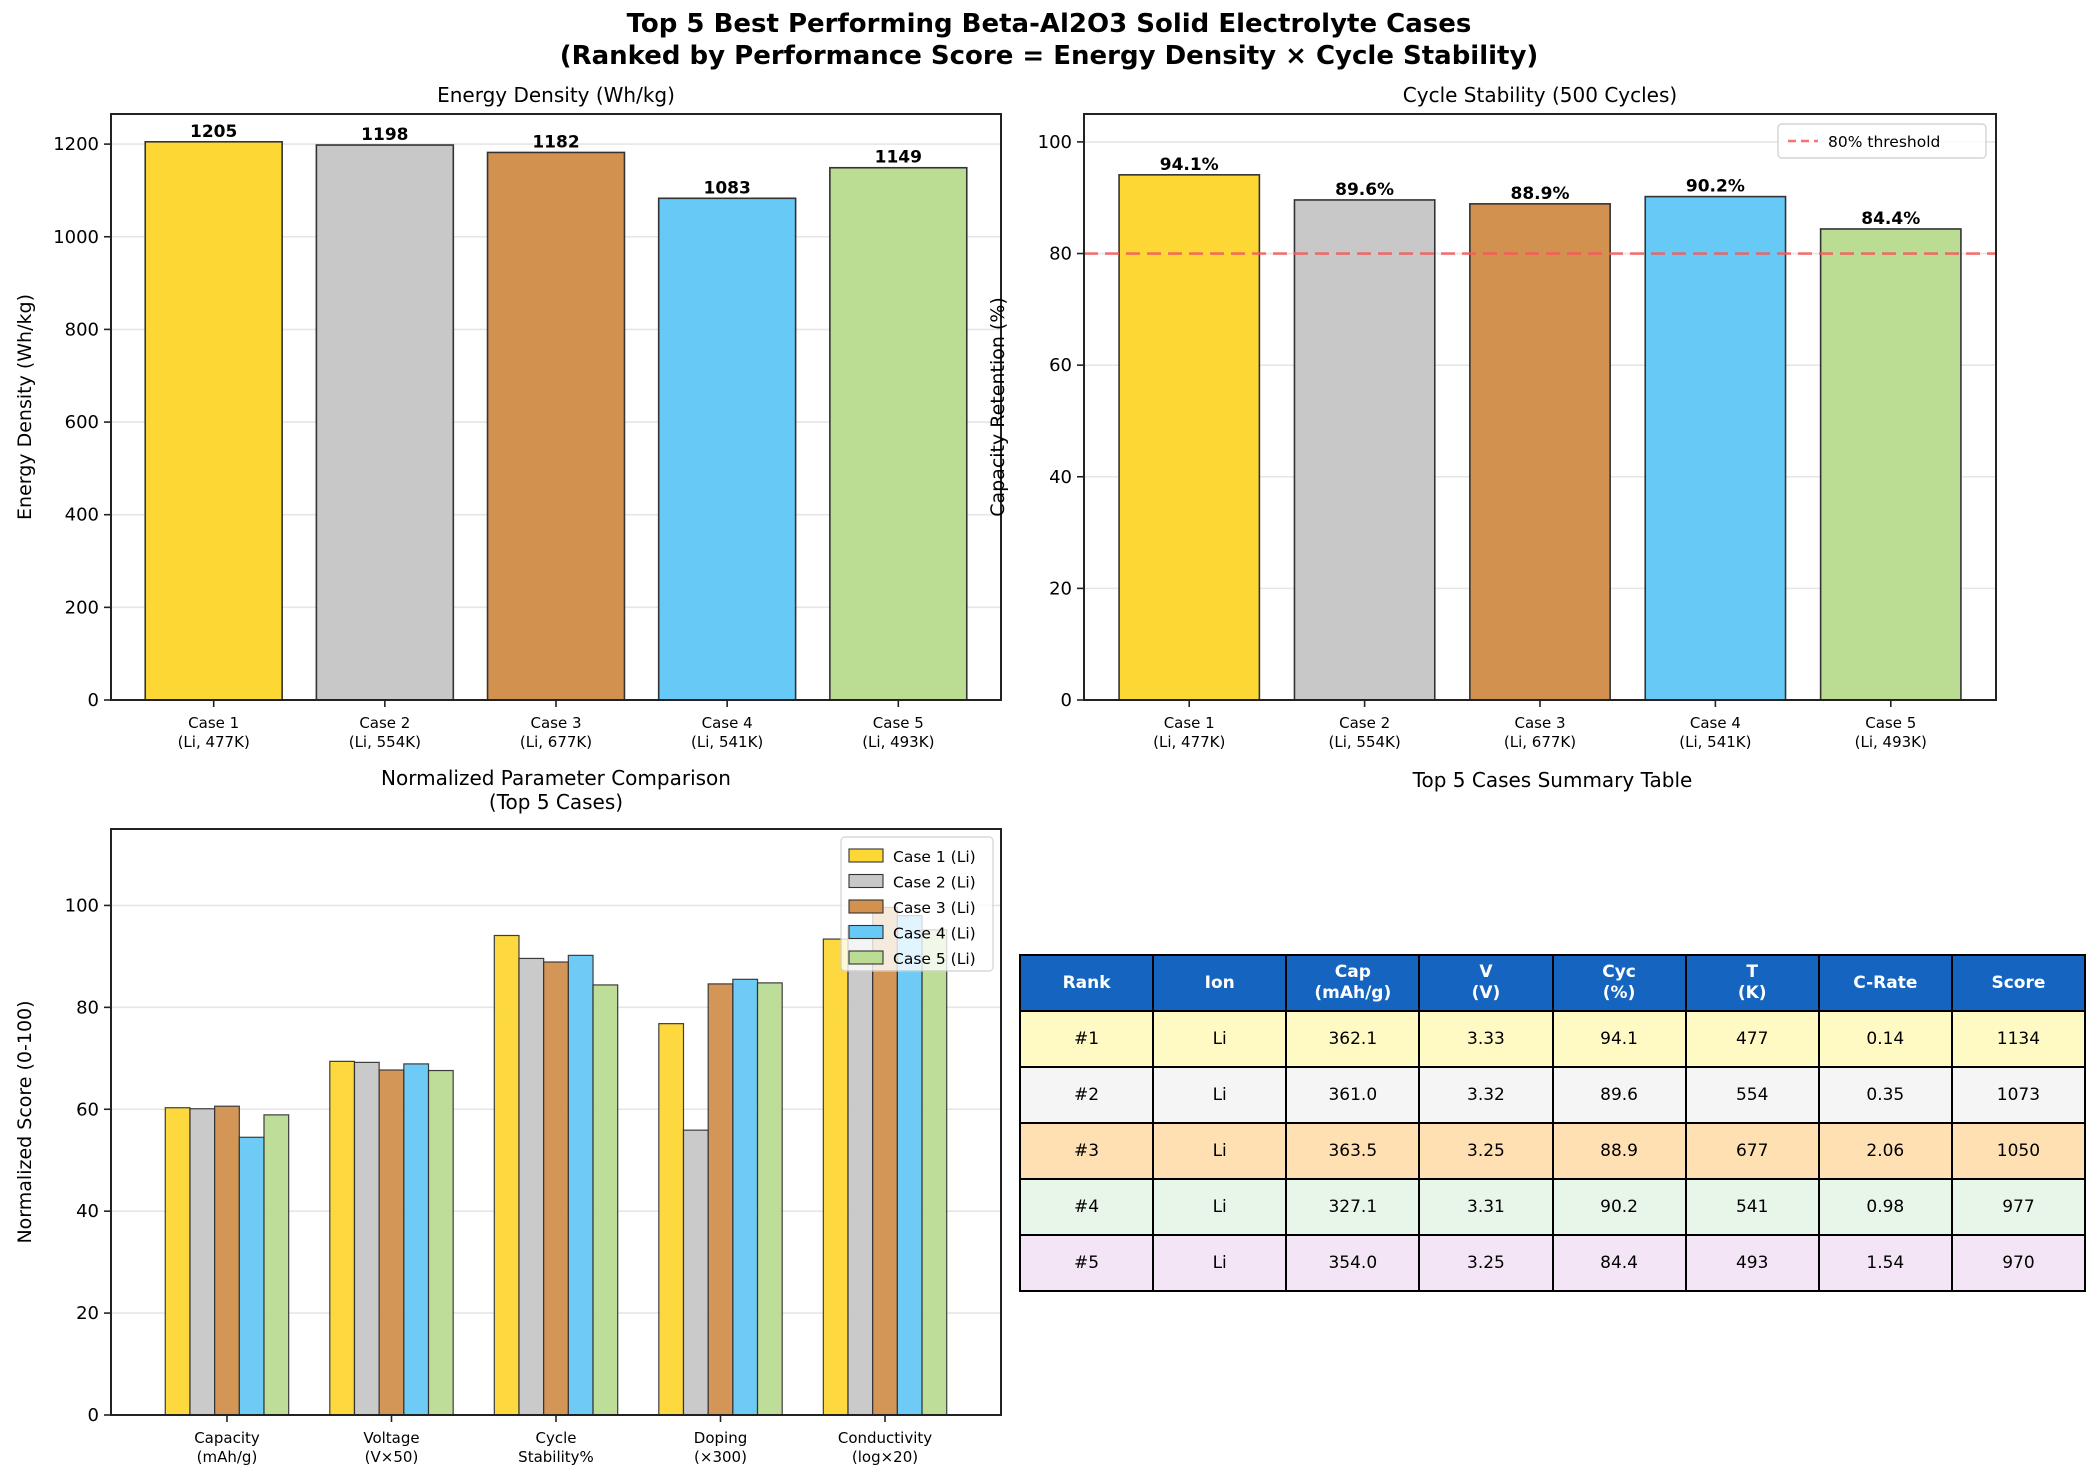 This screenshot has width=2098, height=1483. I want to click on x-tick-label: Case 3 (Li, 677K), so click(556, 732).